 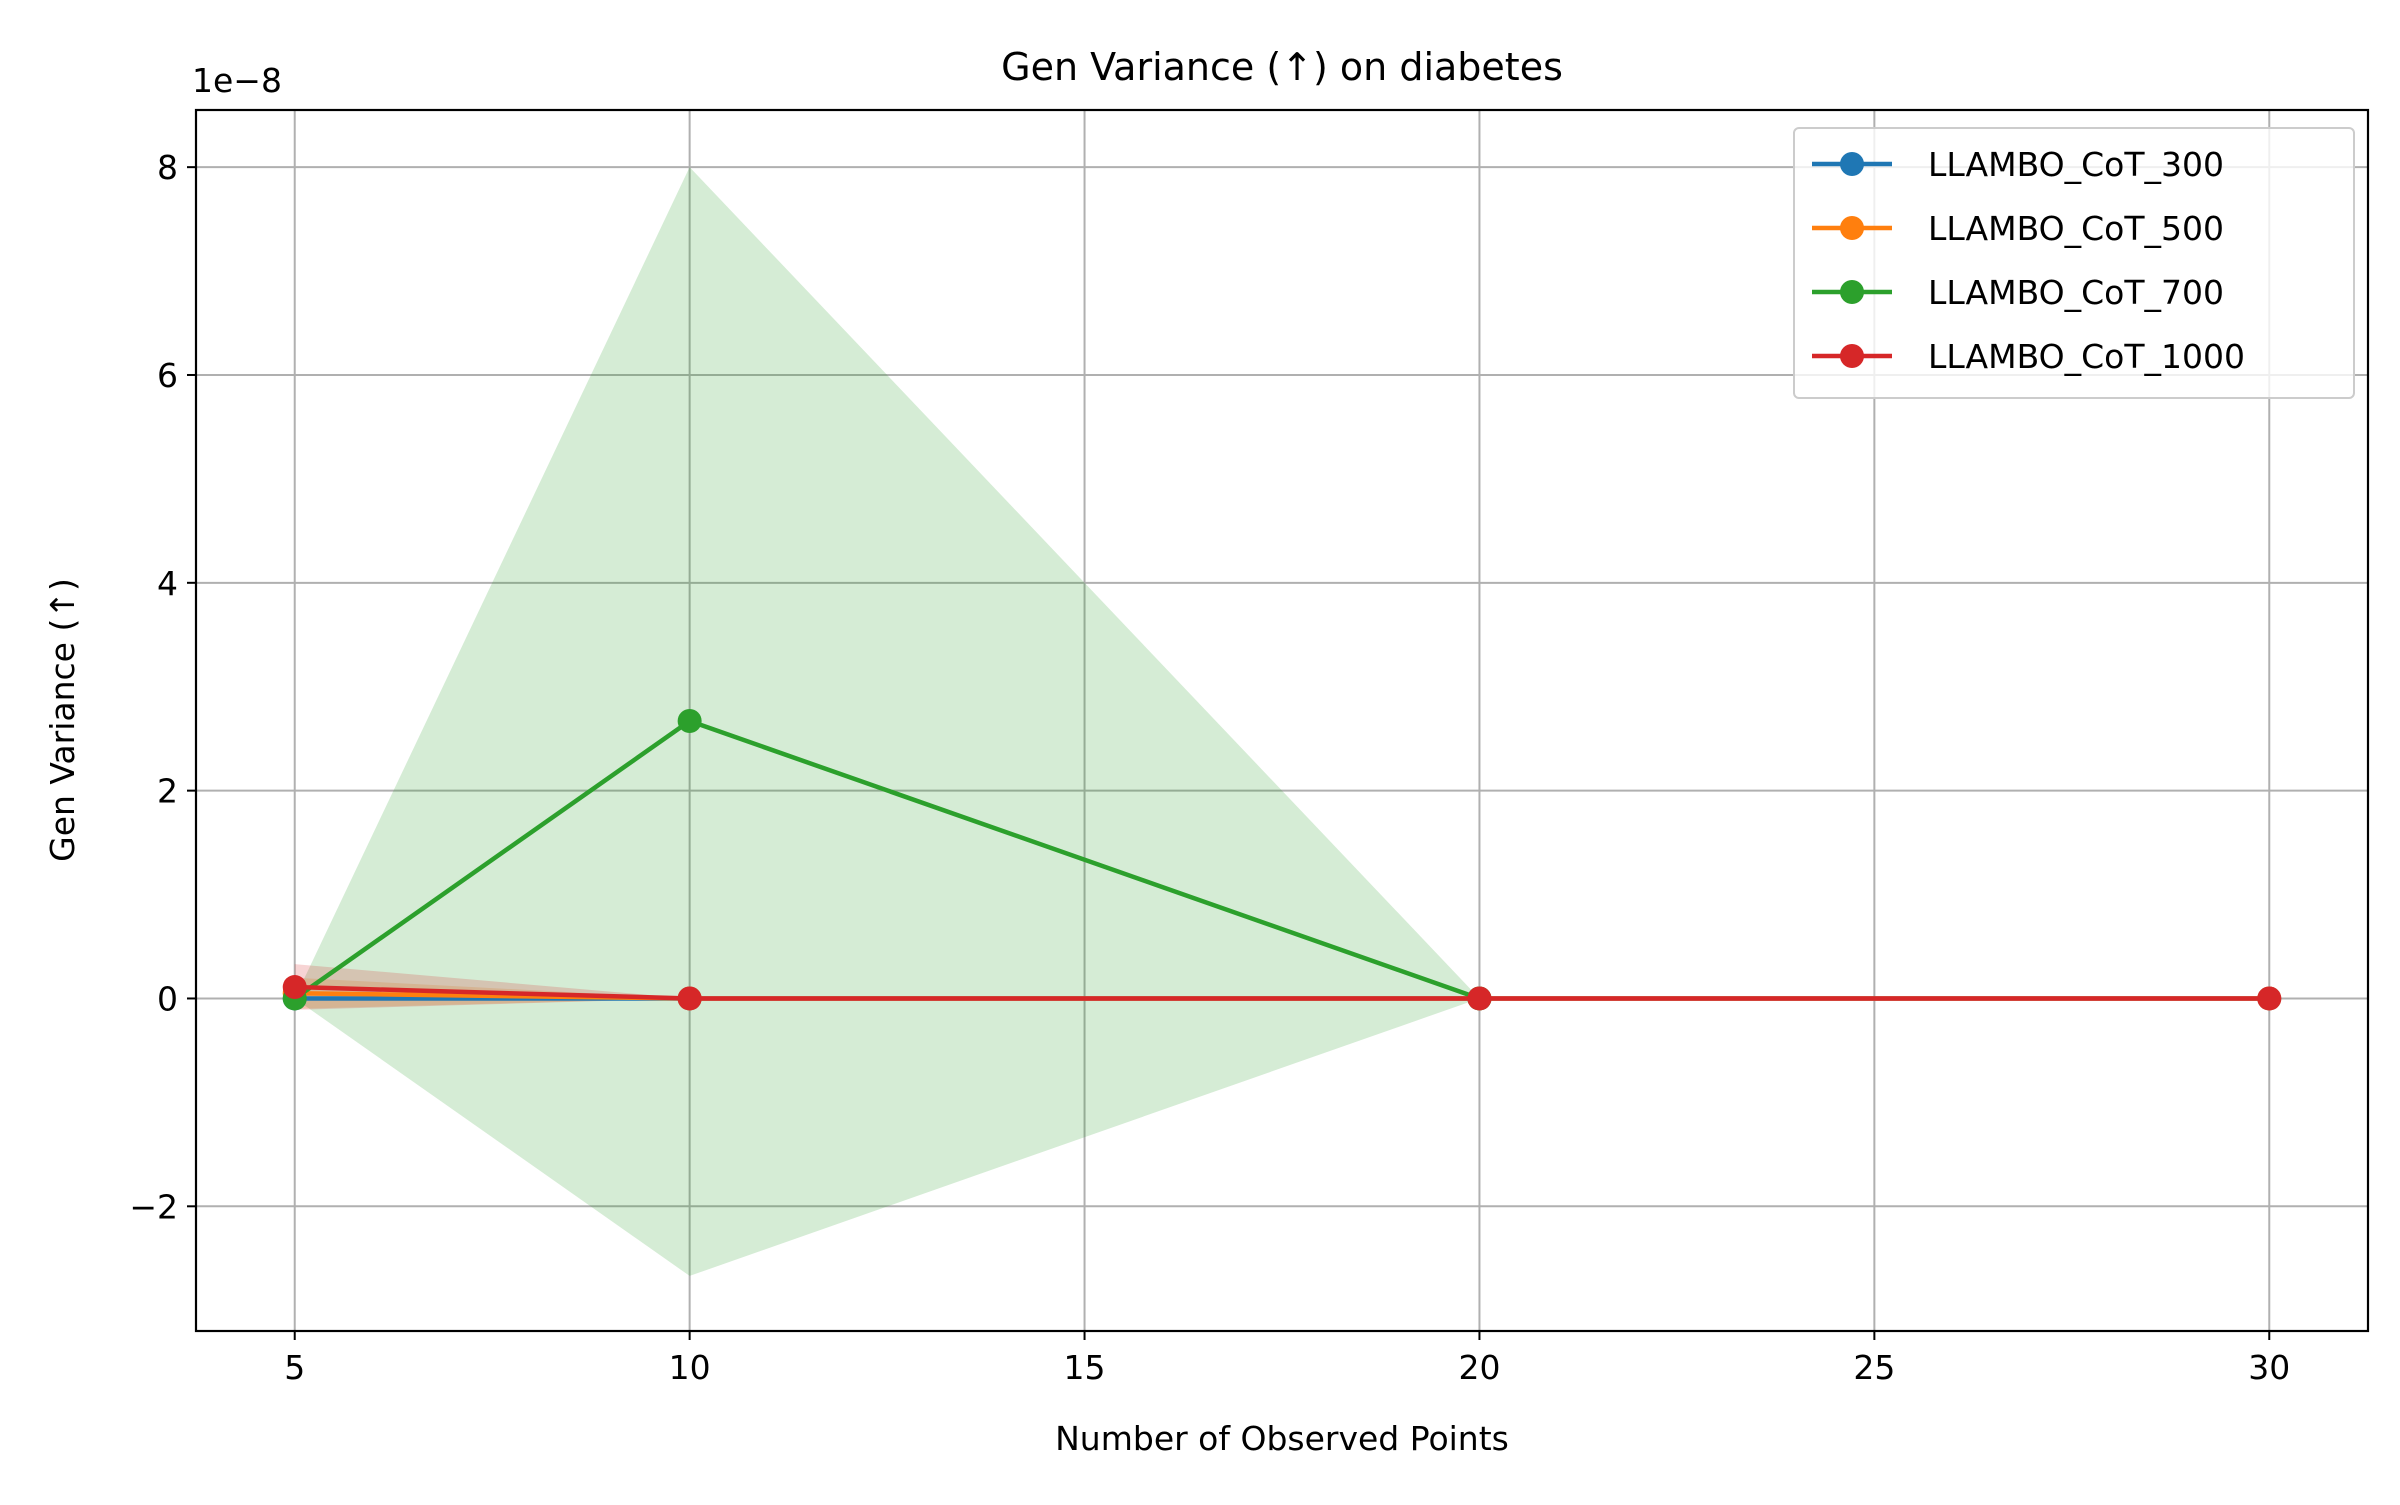 What do you see at coordinates (237, 80) in the screenshot?
I see `y-axis-offset-label: 1e−8` at bounding box center [237, 80].